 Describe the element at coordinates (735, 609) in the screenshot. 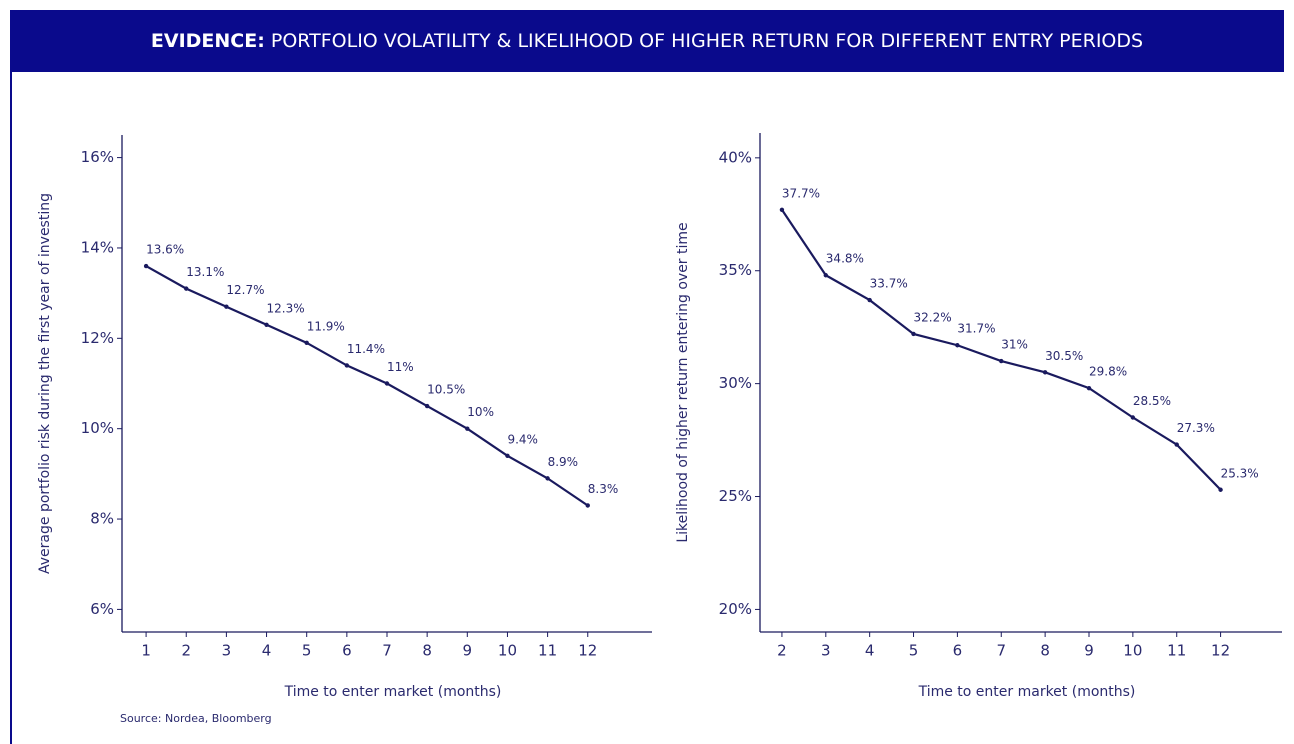

I see `y-tick-label: 20%` at that location.